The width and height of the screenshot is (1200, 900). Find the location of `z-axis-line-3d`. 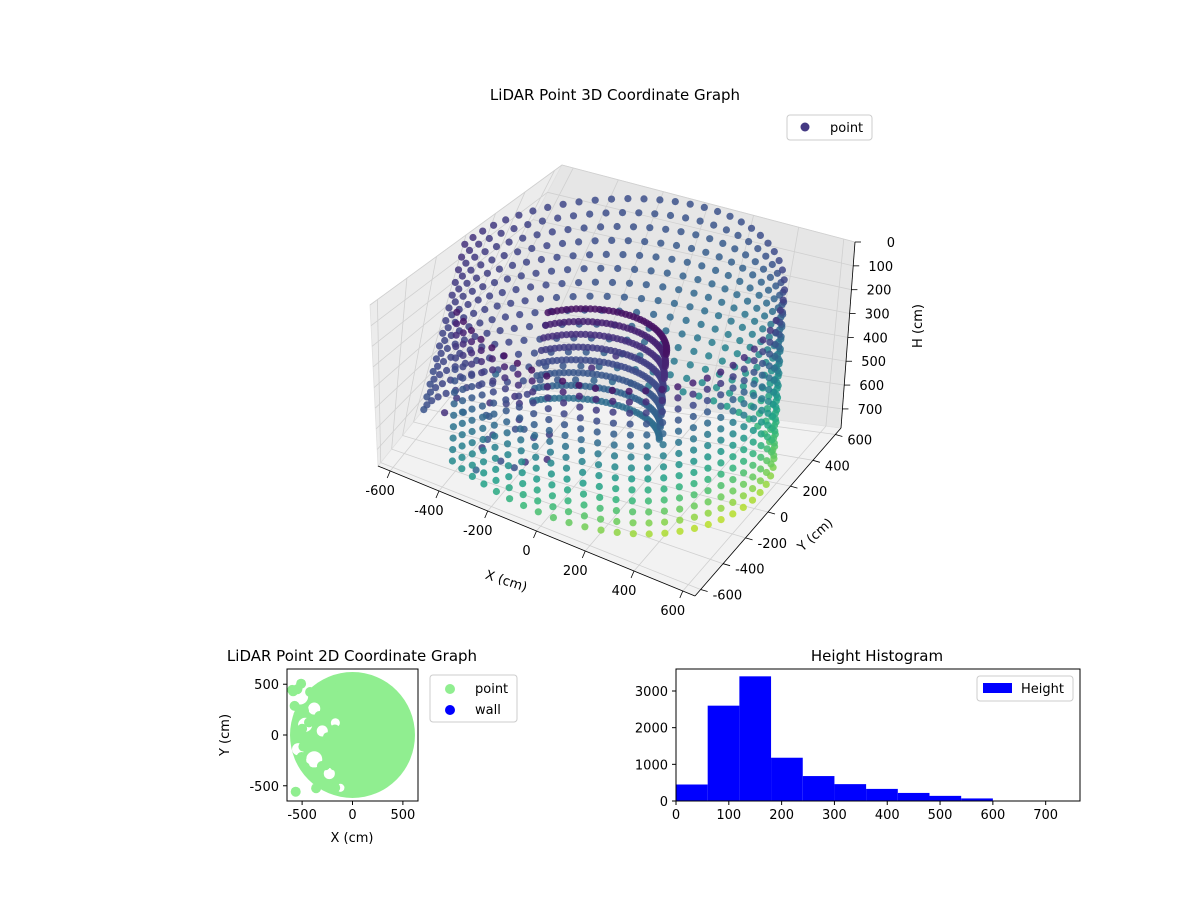

z-axis-line-3d is located at coordinates (848, 335).